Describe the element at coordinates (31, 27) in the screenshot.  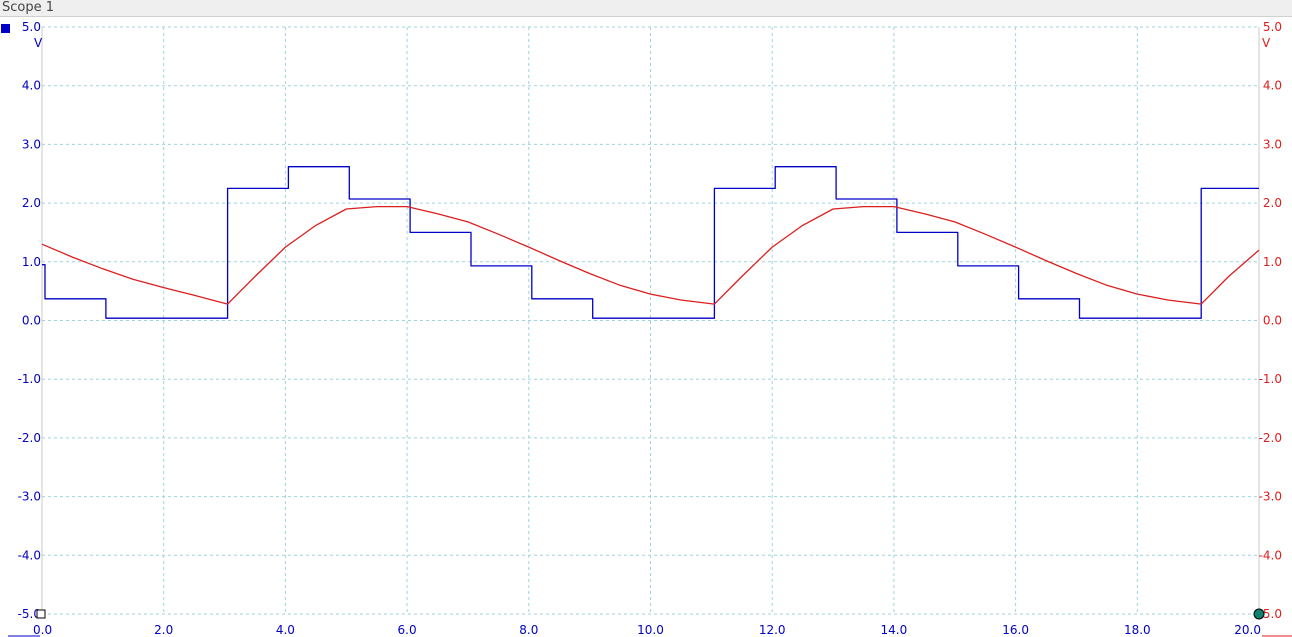
I see `y-tick-label-left: 5.0` at that location.